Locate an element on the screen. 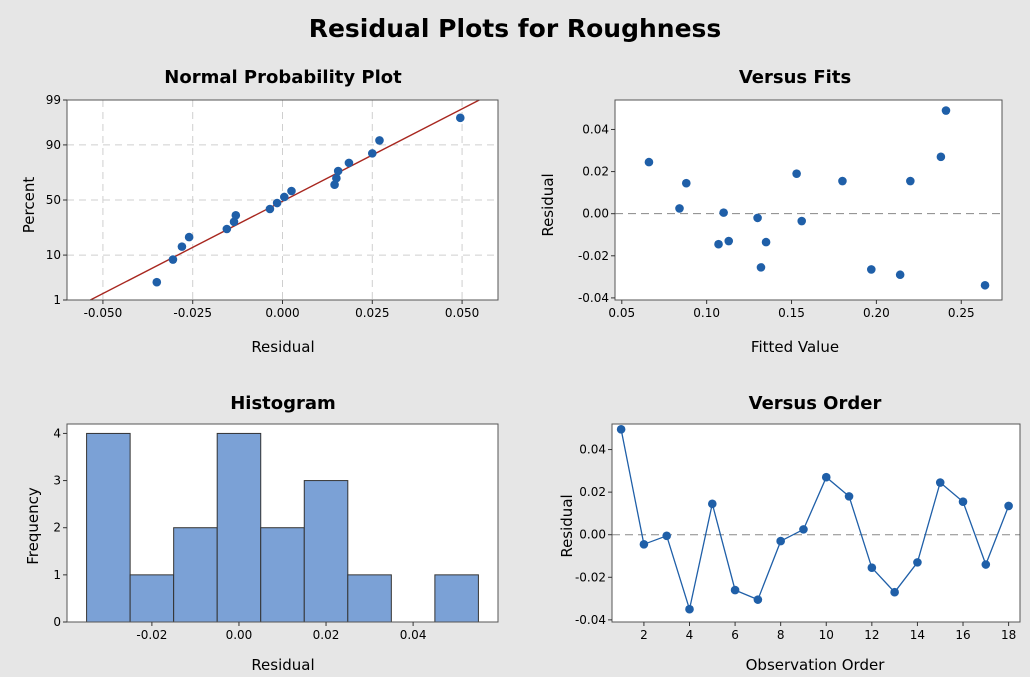 The image size is (1030, 677). normal-probability-y-tick-label: 99 is located at coordinates (53, 100).